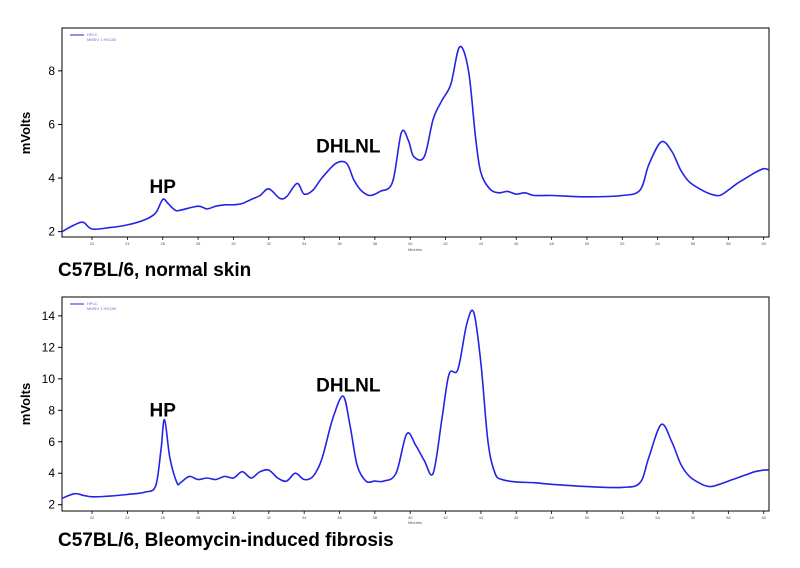 Image resolution: width=800 pixels, height=568 pixels. Describe the element at coordinates (49, 379) in the screenshot. I see `y-tick-label: 10` at that location.